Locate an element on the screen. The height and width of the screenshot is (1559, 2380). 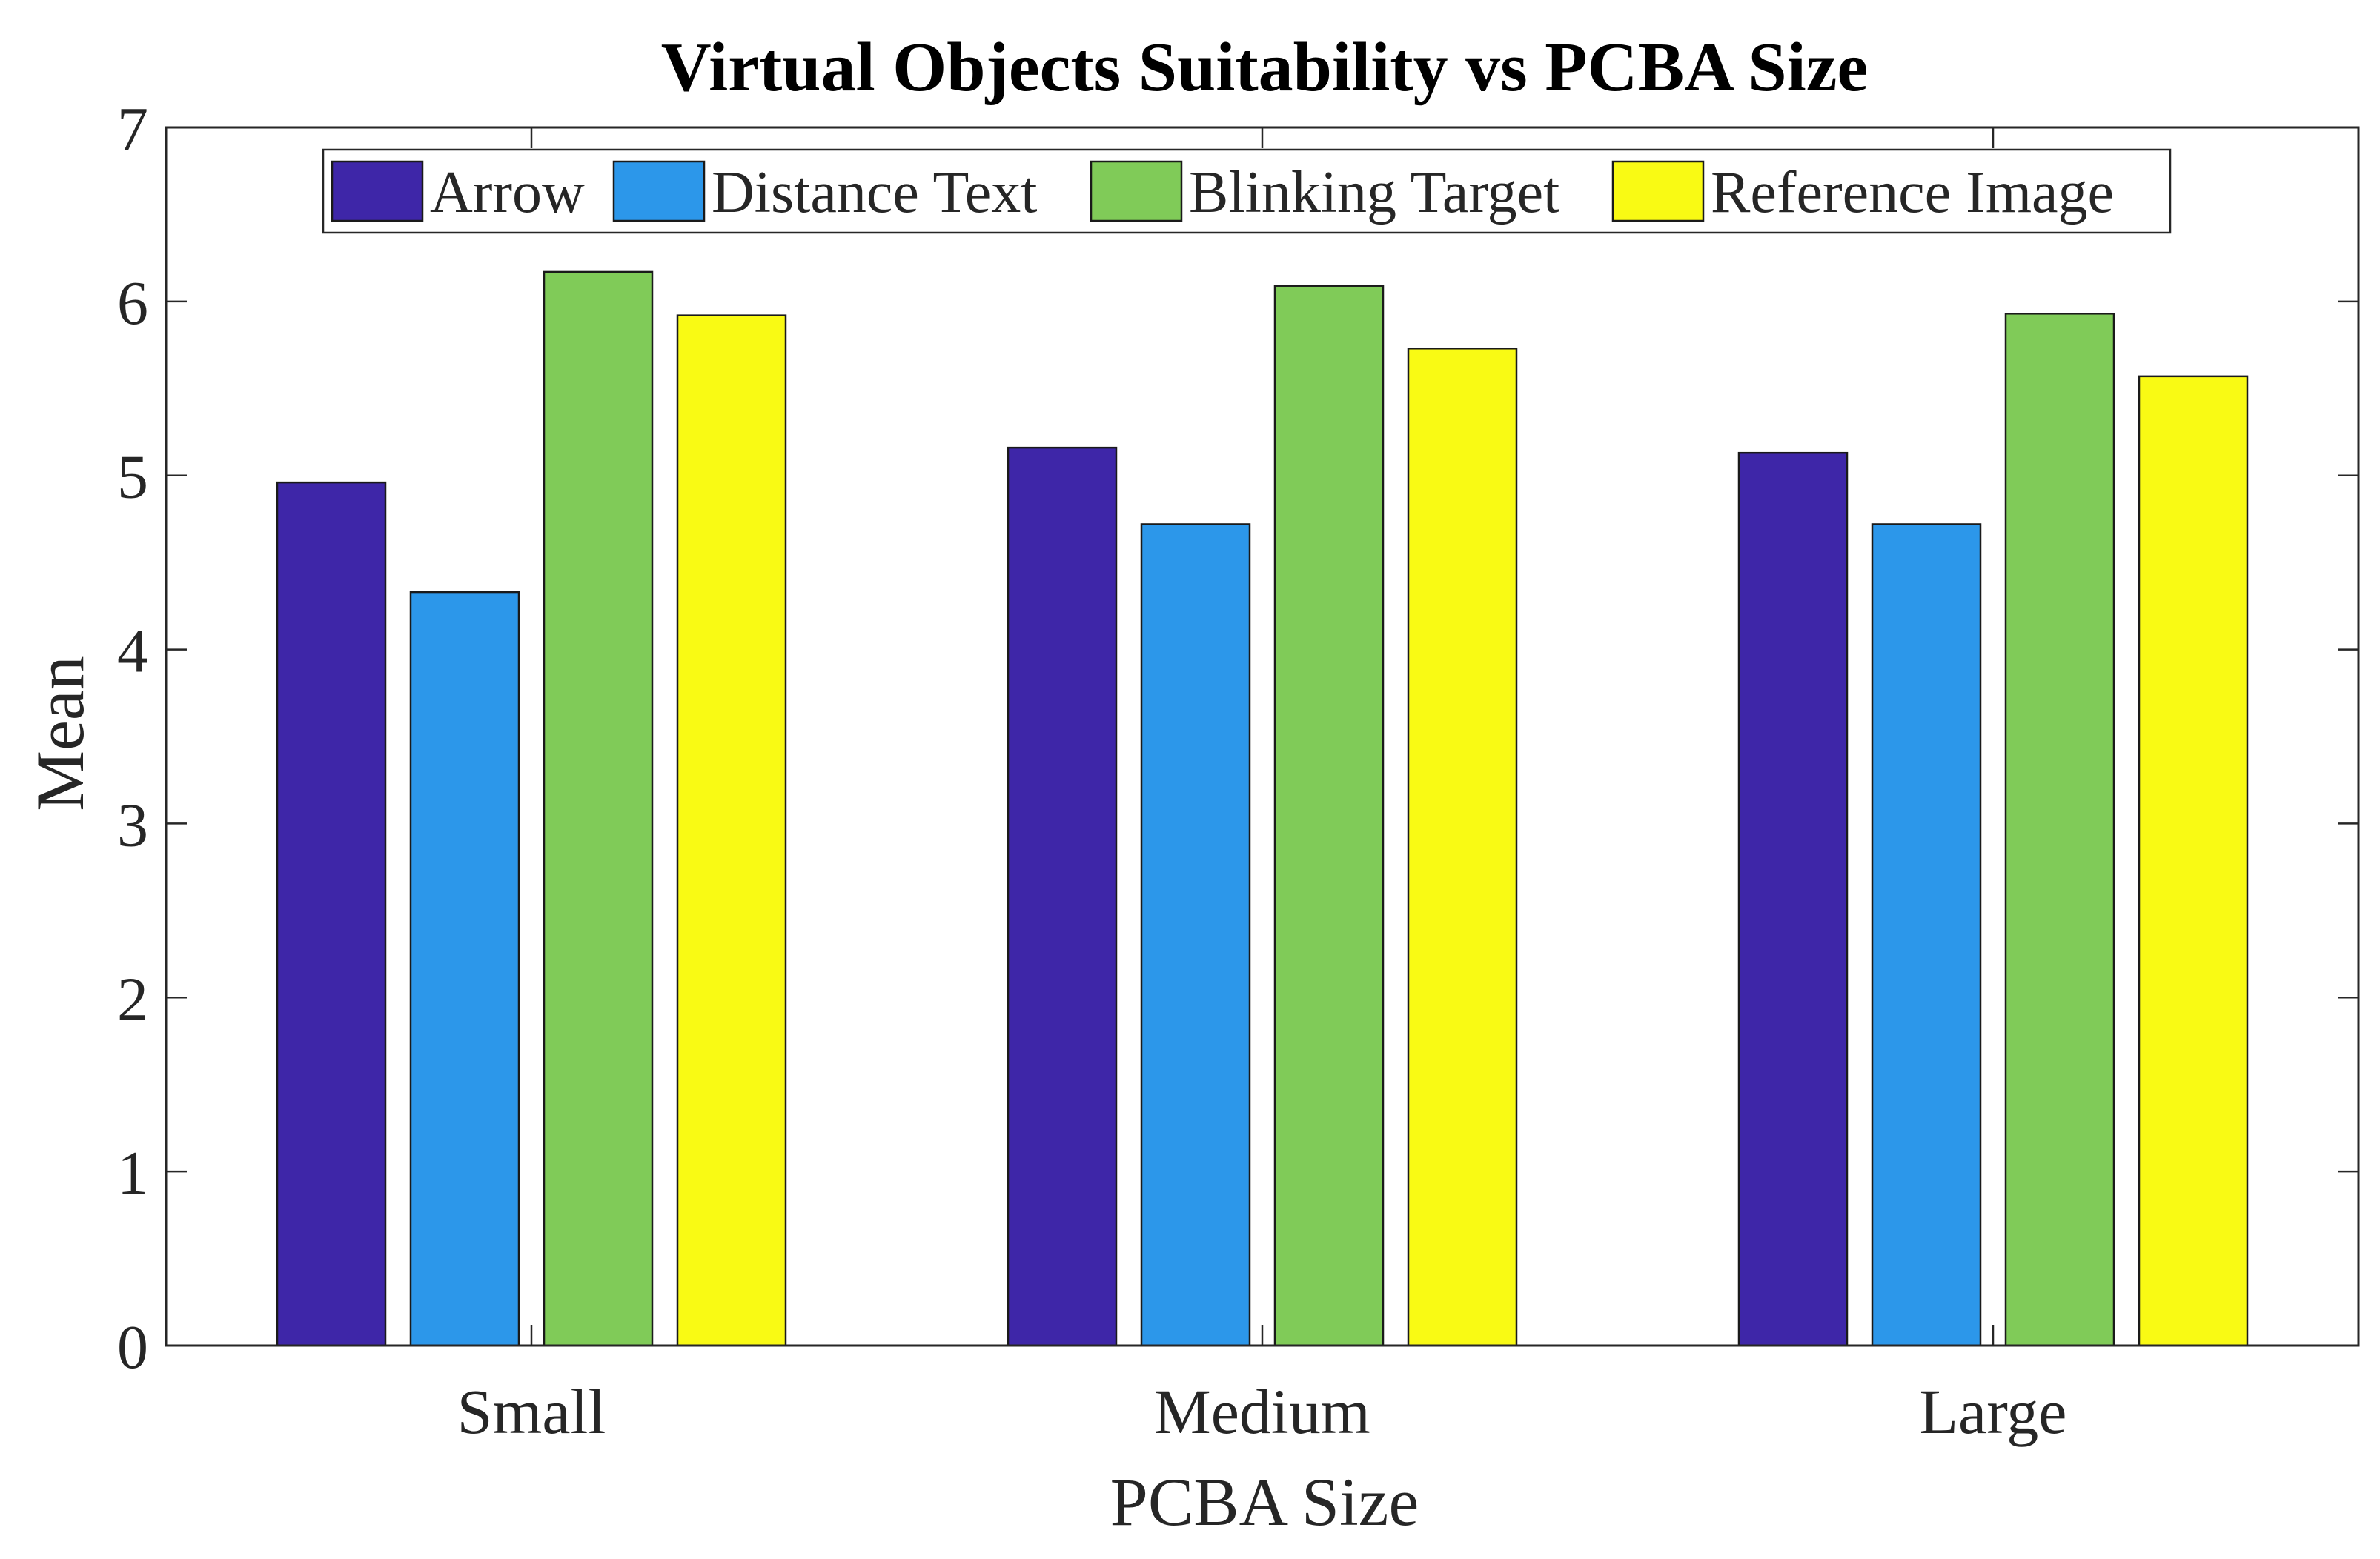
y-tick-label: 3 is located at coordinates (133, 825).